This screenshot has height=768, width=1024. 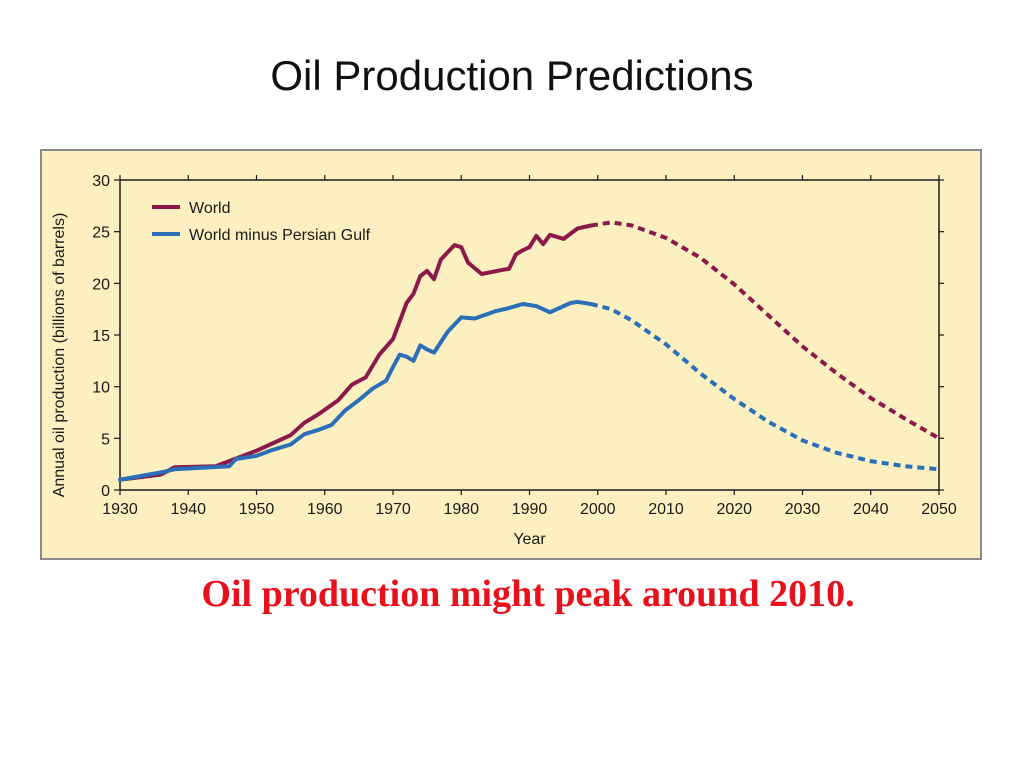 I want to click on y-tick-label: 5, so click(x=105, y=439).